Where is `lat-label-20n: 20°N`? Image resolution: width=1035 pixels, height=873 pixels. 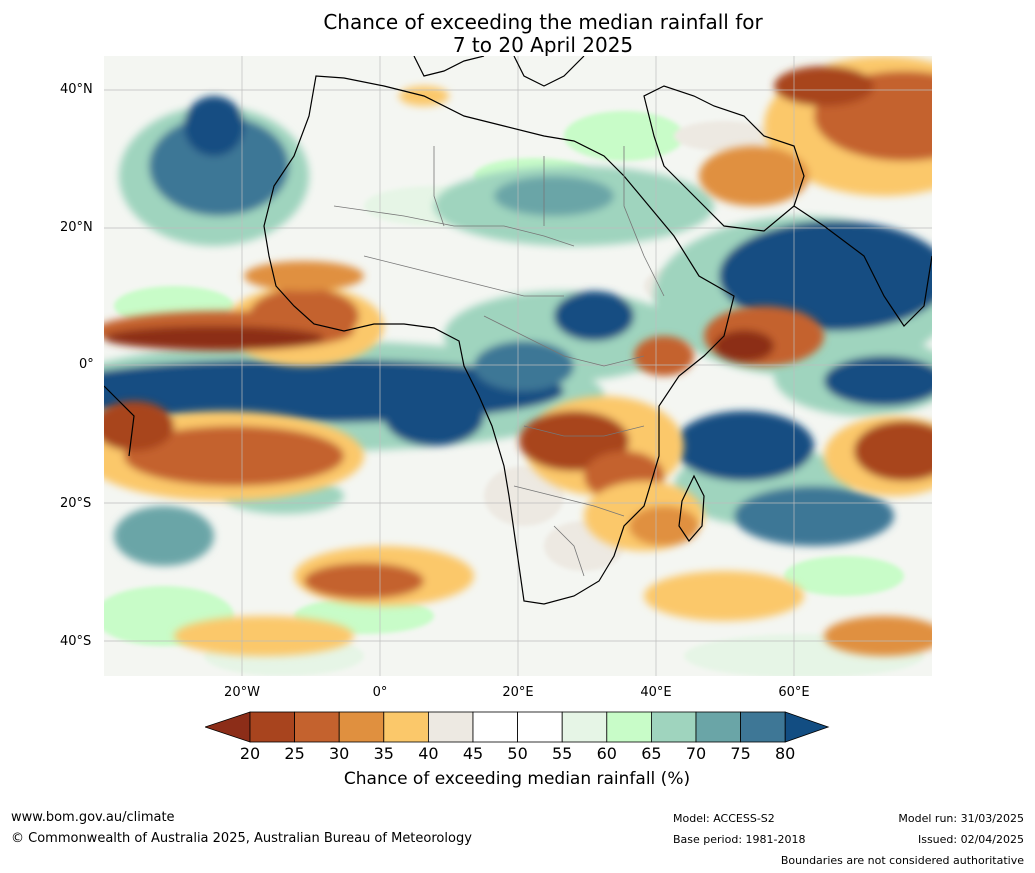
lat-label-20n: 20°N is located at coordinates (76, 227).